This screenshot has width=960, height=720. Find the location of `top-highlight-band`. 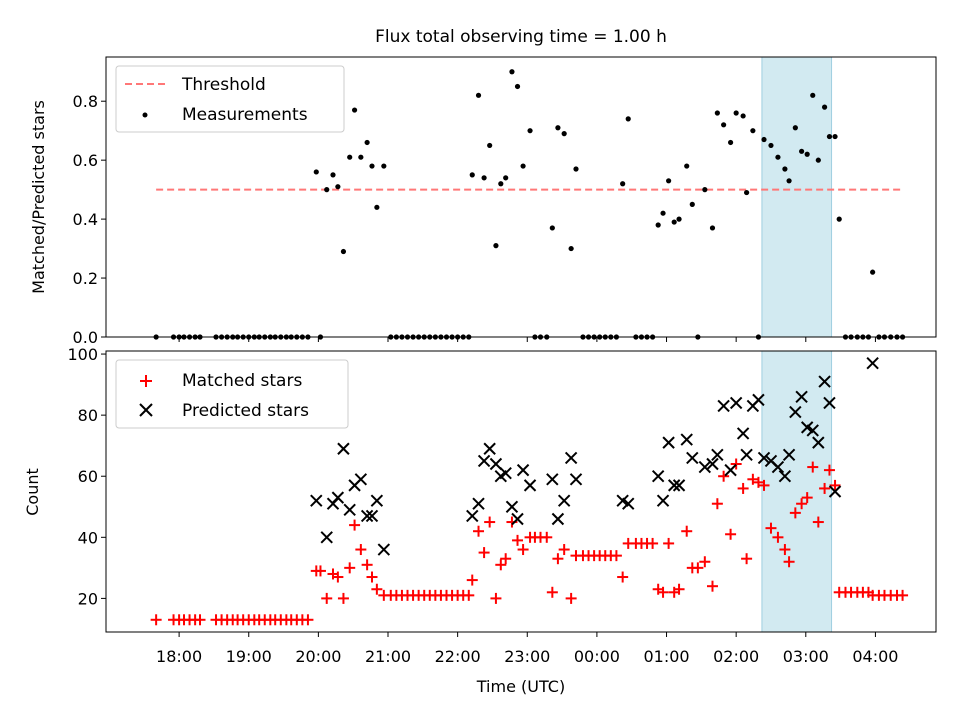

top-highlight-band is located at coordinates (797, 197).